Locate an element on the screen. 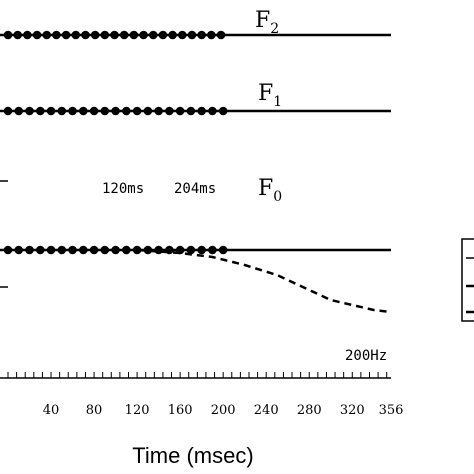  legend-box is located at coordinates (467, 280).